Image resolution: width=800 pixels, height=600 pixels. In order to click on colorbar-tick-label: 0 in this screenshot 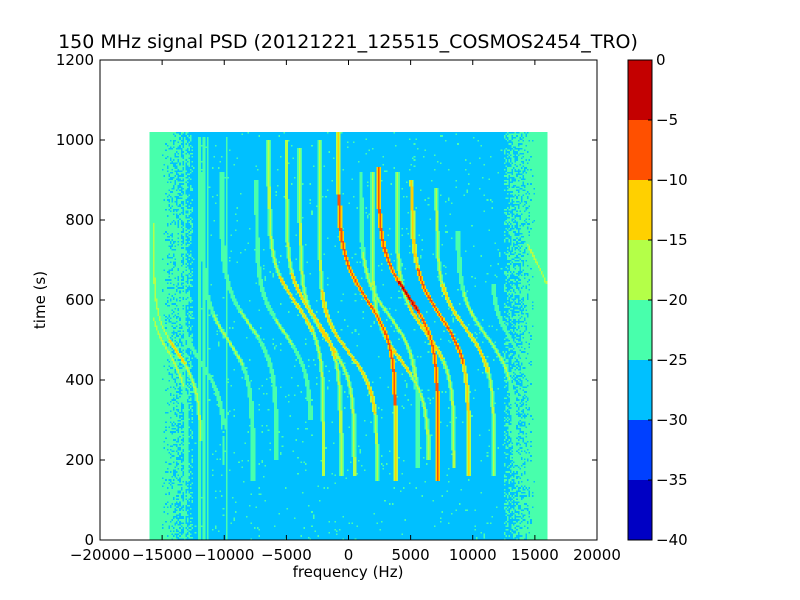, I will do `click(661, 60)`.